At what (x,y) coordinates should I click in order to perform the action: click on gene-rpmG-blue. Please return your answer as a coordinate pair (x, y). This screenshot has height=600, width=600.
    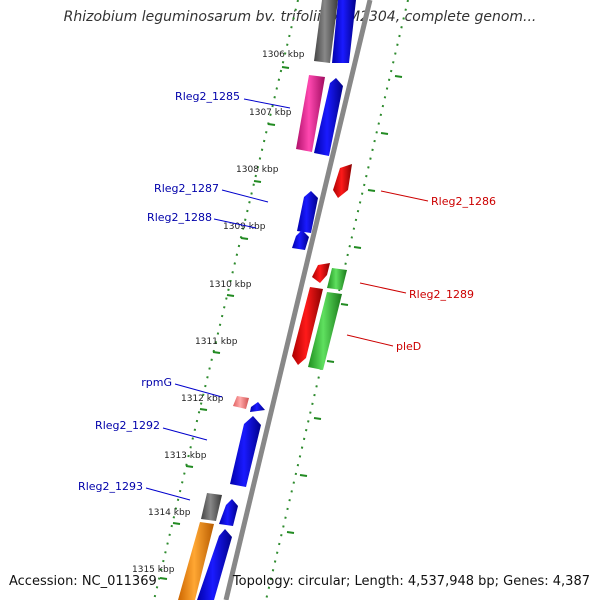
    Looking at the image, I should click on (257, 407).